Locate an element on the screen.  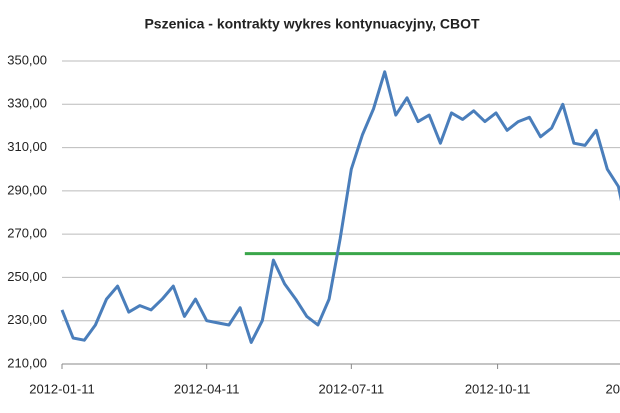
y-tick-label: 250,00 is located at coordinates (27, 276).